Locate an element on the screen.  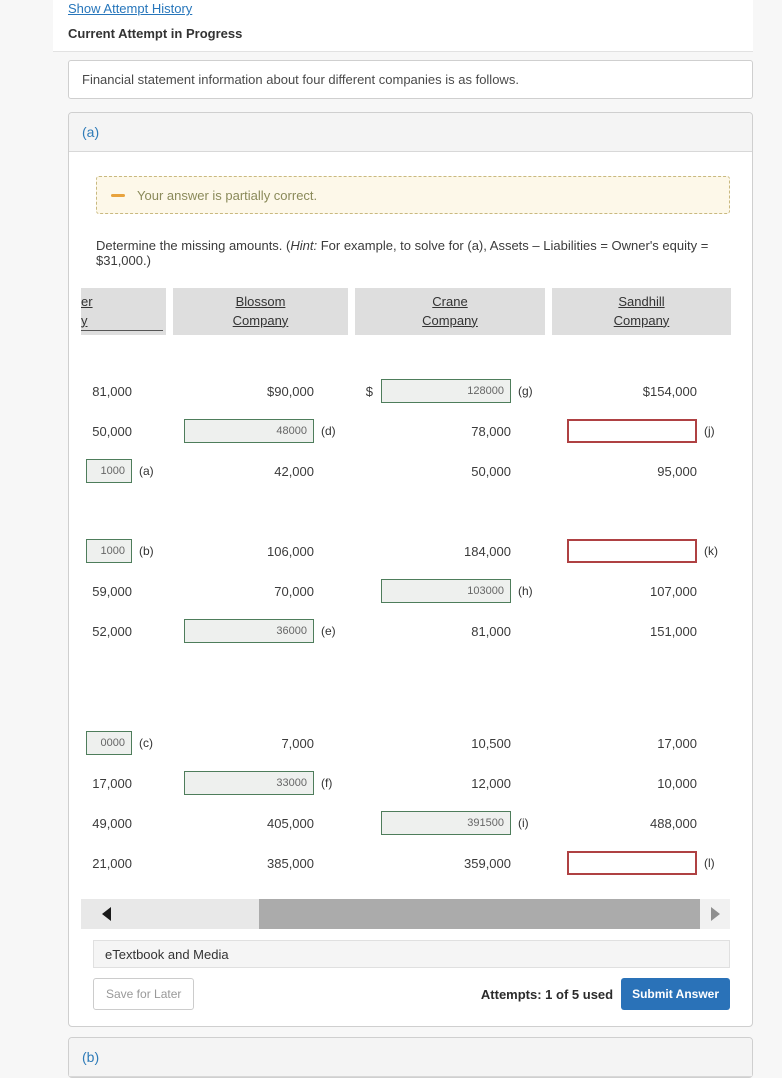
table-row: (b) 106,000 184,000 (k) is located at coordinates (405, 551).